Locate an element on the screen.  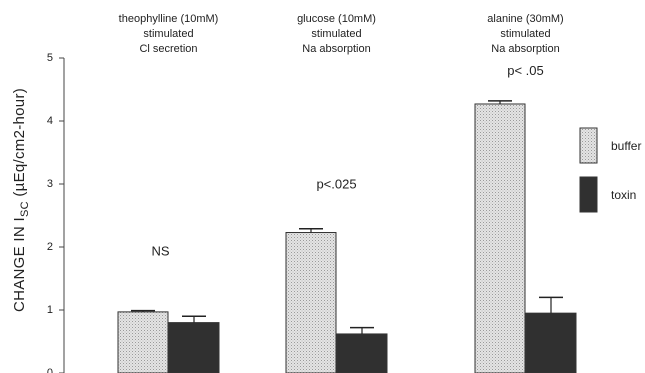
y-axis-label-suffix: (µEq/cm2-hour) is located at coordinates (19, 144).